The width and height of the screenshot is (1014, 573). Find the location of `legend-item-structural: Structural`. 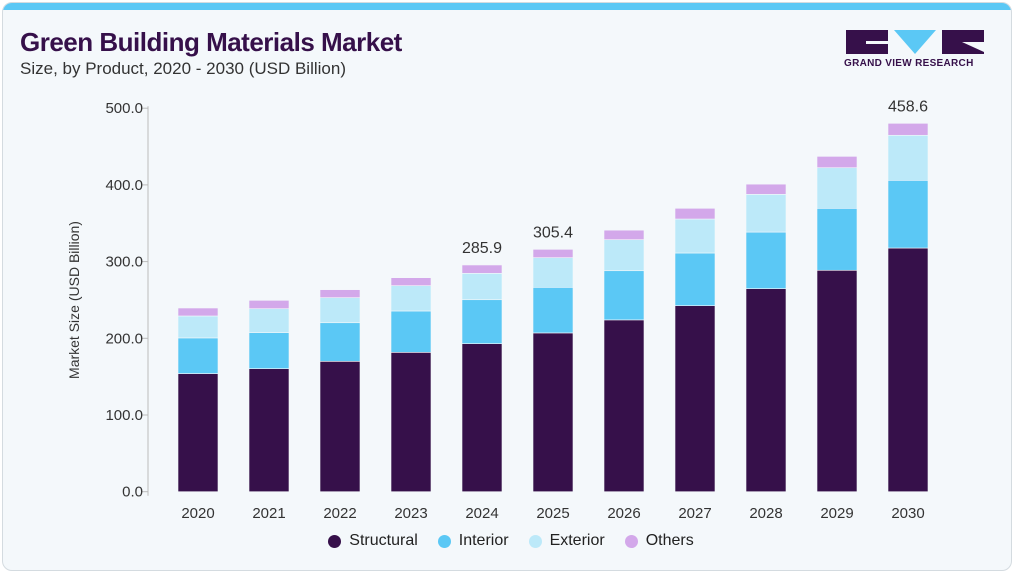

legend-item-structural: Structural is located at coordinates (373, 541).